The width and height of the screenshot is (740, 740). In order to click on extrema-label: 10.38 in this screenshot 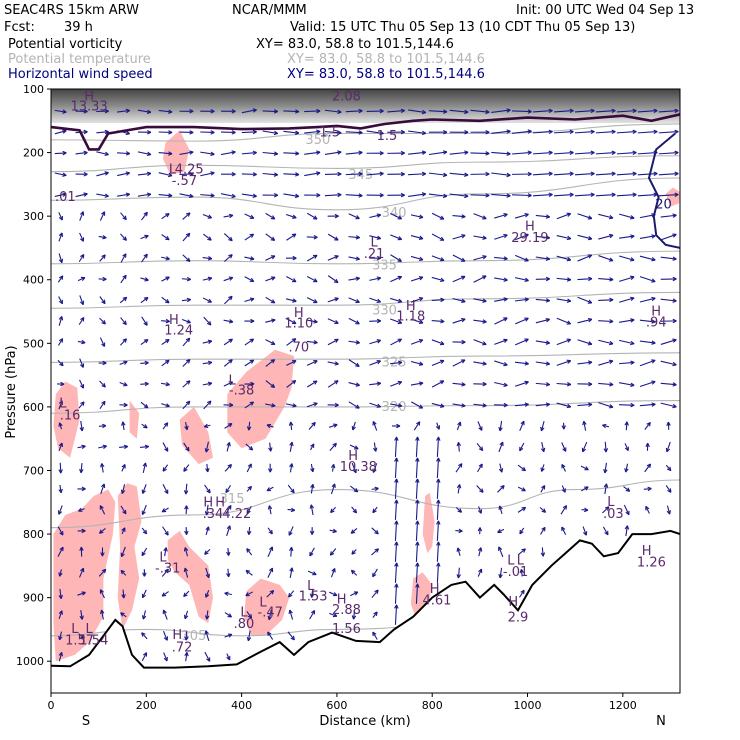, I will do `click(358, 467)`.